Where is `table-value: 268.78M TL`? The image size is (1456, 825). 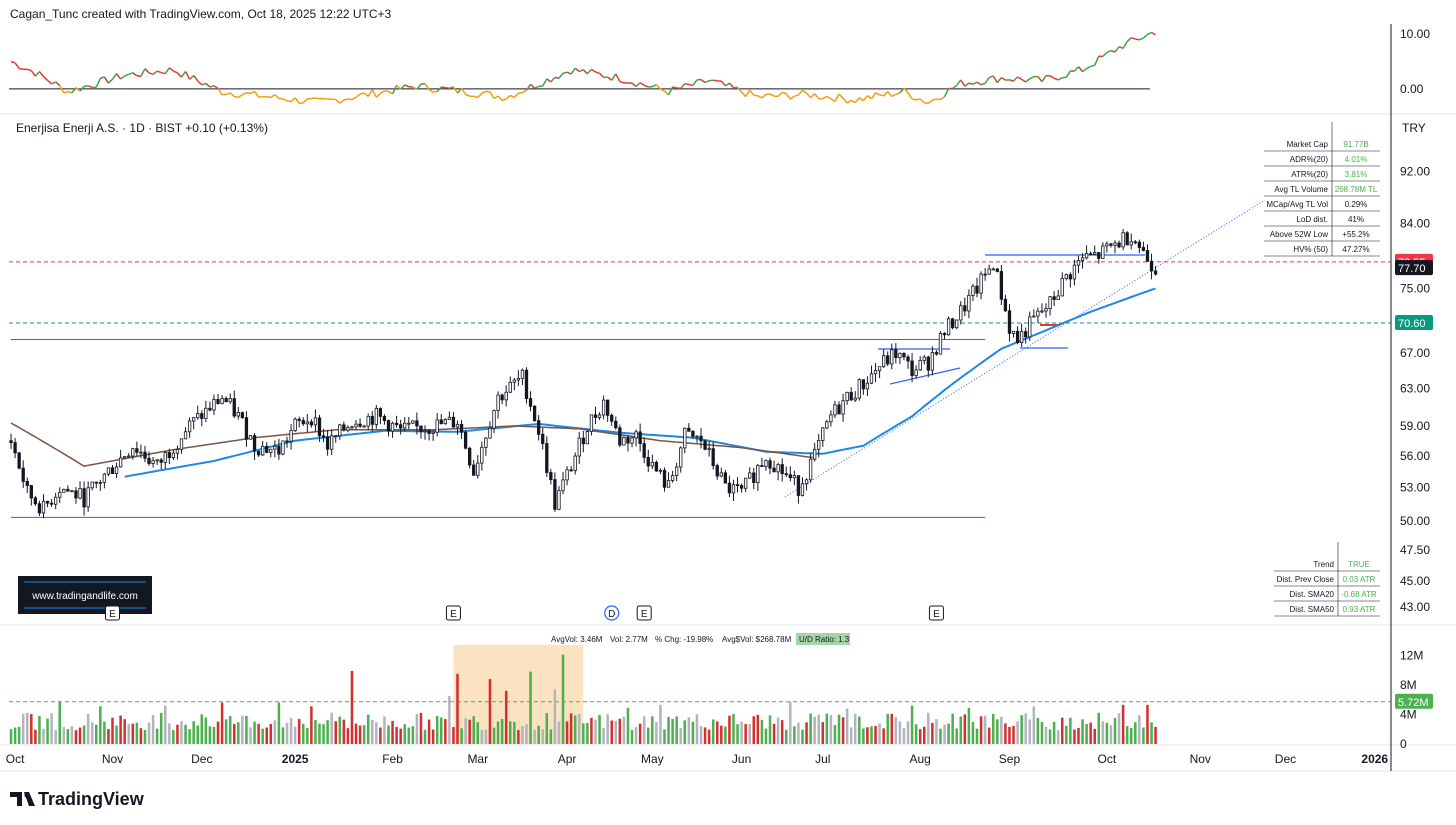
table-value: 268.78M TL is located at coordinates (1356, 189).